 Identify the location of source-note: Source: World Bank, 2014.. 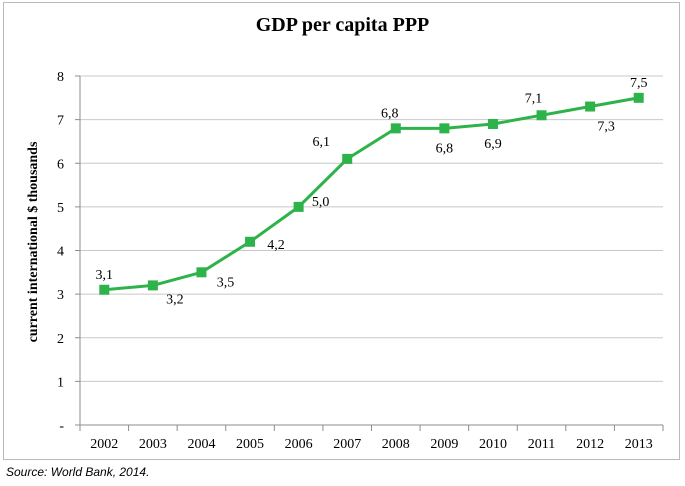
(78, 472).